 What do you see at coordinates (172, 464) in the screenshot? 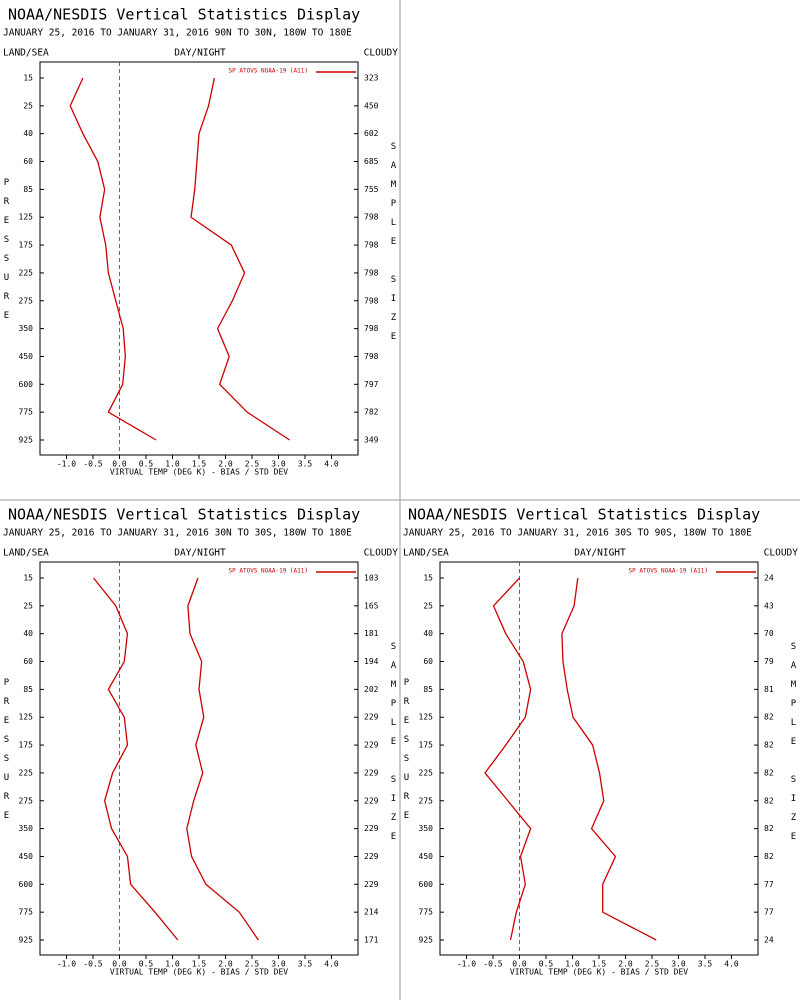
I see `x-tick-label: 1.0` at bounding box center [172, 464].